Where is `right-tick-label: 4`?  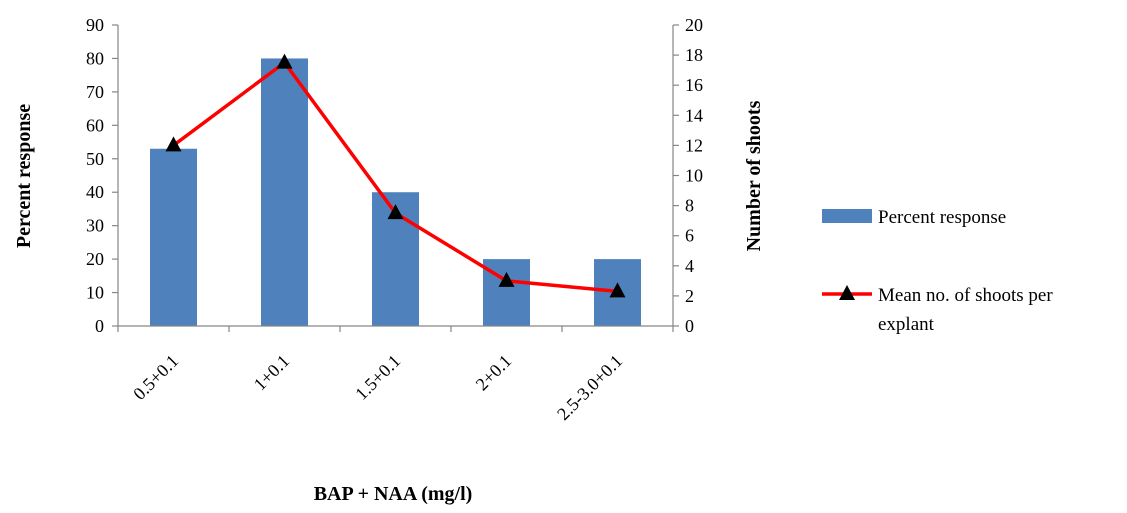 right-tick-label: 4 is located at coordinates (689, 266).